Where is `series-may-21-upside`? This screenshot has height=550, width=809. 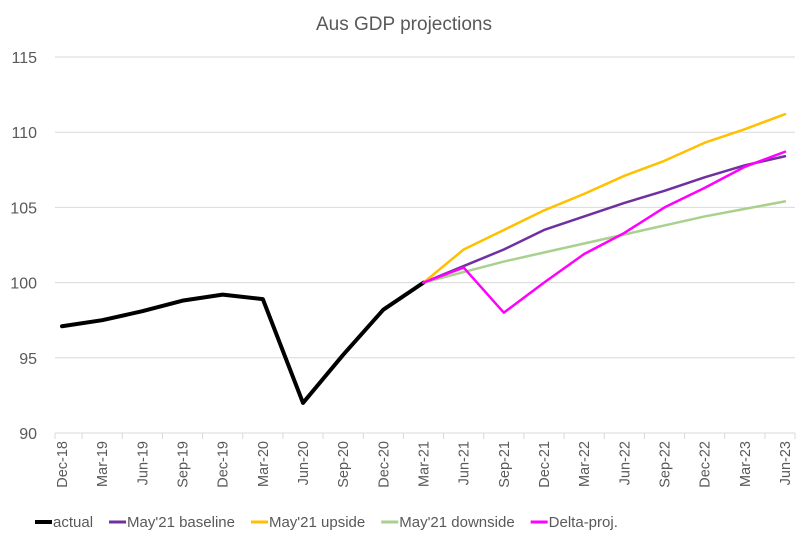
series-may-21-upside is located at coordinates (604, 198).